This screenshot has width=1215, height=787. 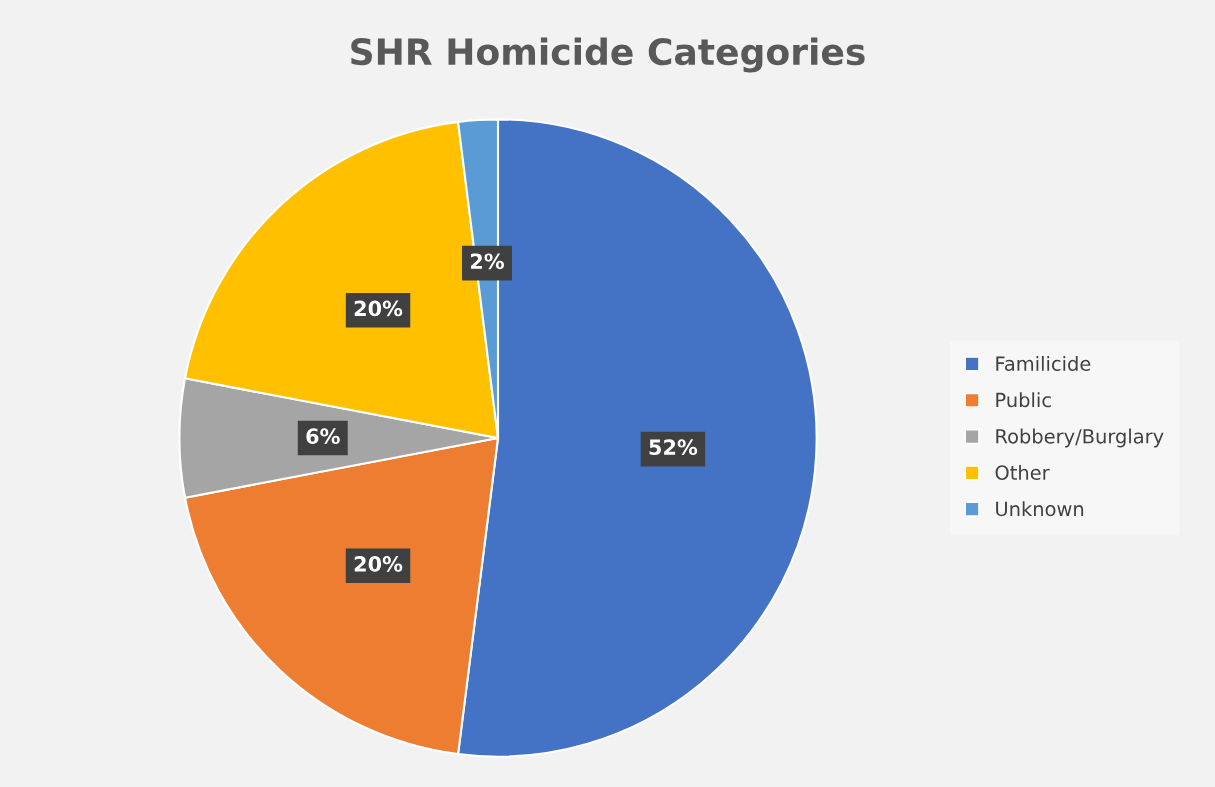 I want to click on legend-label: Unknown, so click(x=1040, y=509).